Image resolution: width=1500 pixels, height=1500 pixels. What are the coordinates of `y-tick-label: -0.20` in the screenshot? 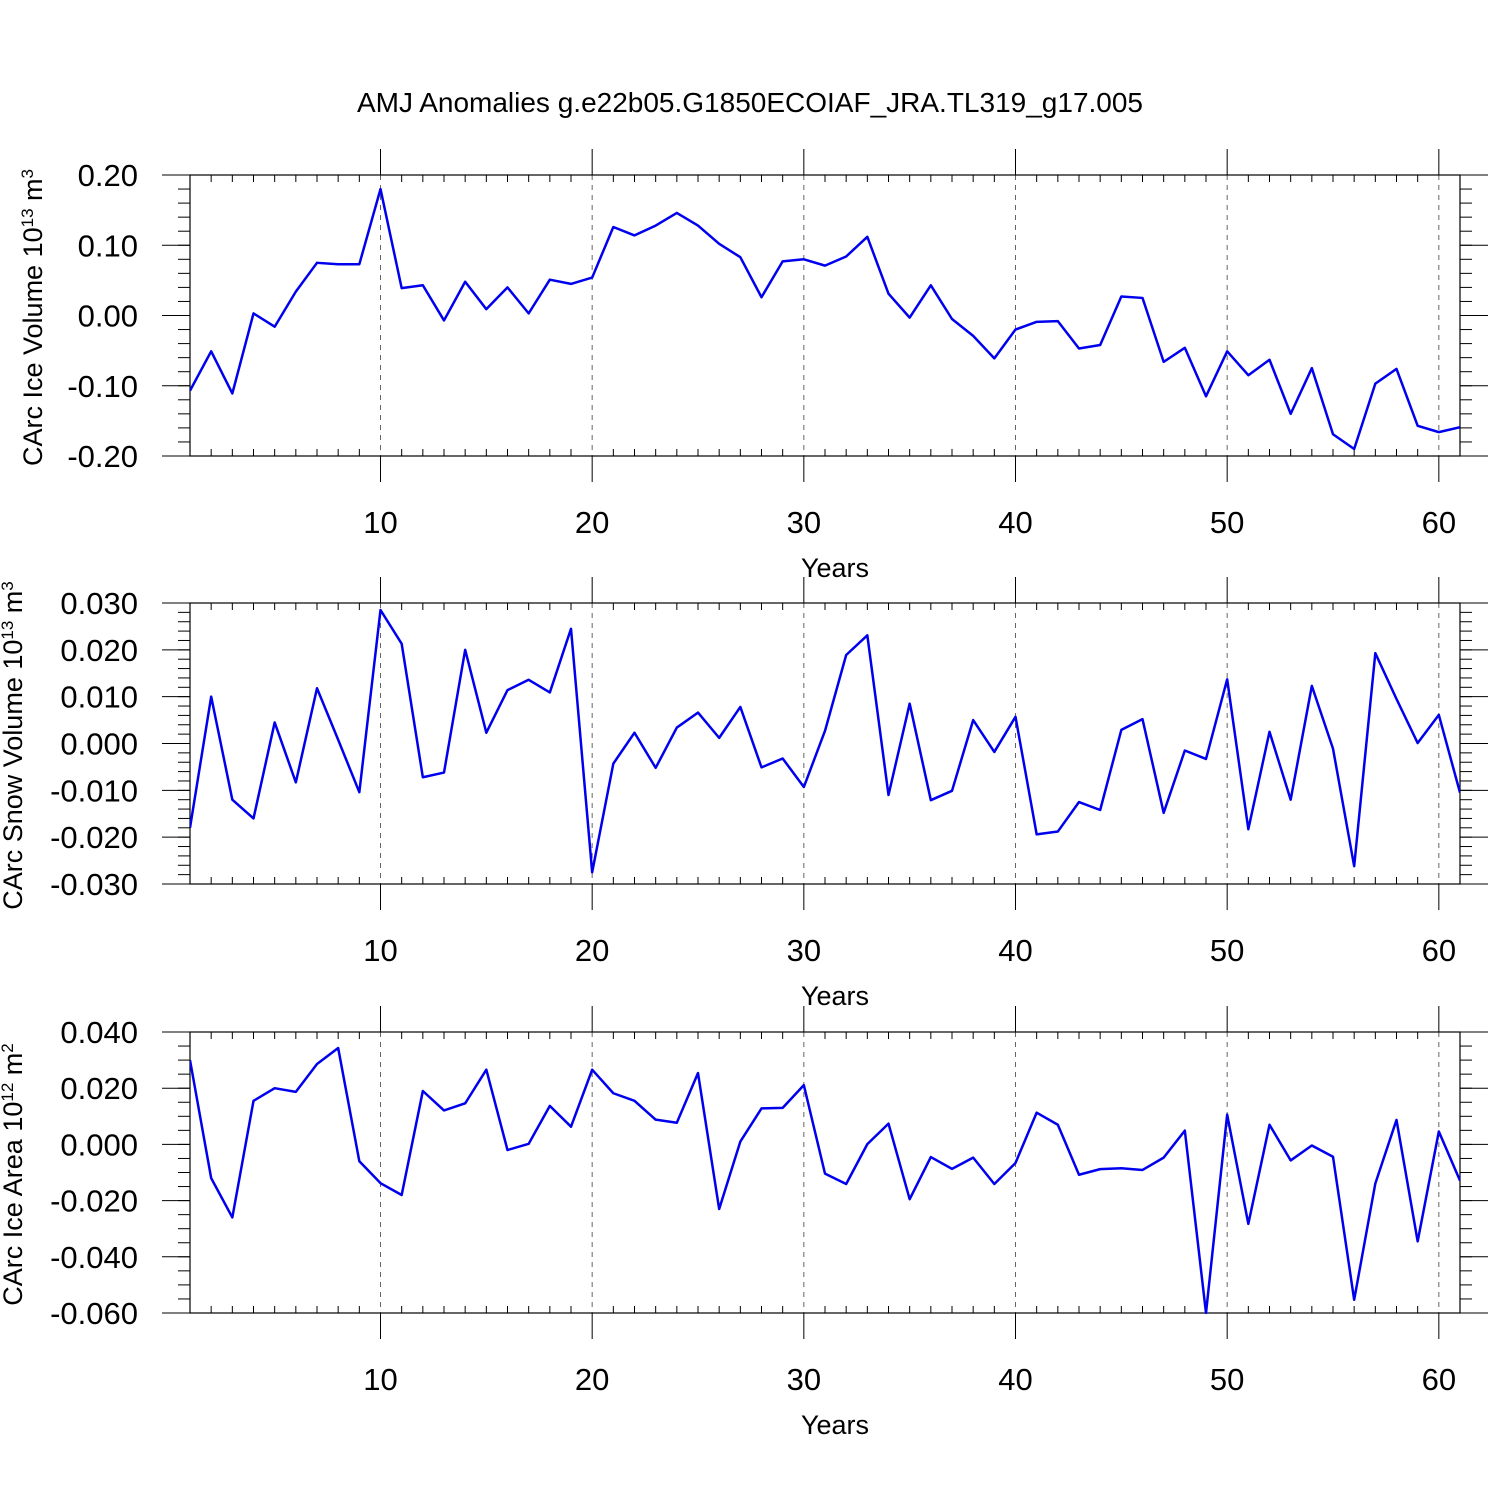 It's located at (102, 456).